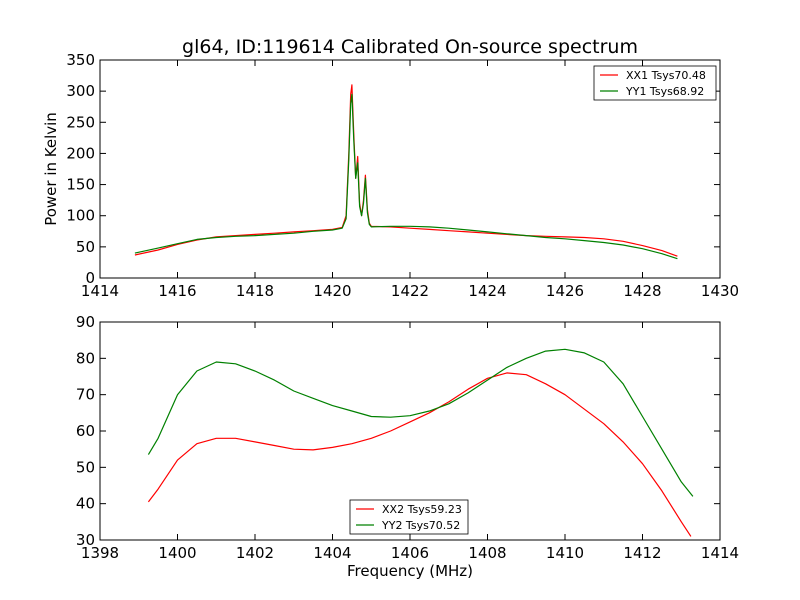 Image resolution: width=800 pixels, height=600 pixels. What do you see at coordinates (410, 571) in the screenshot?
I see `bottom-x-axis-label: Frequency (MHz)` at bounding box center [410, 571].